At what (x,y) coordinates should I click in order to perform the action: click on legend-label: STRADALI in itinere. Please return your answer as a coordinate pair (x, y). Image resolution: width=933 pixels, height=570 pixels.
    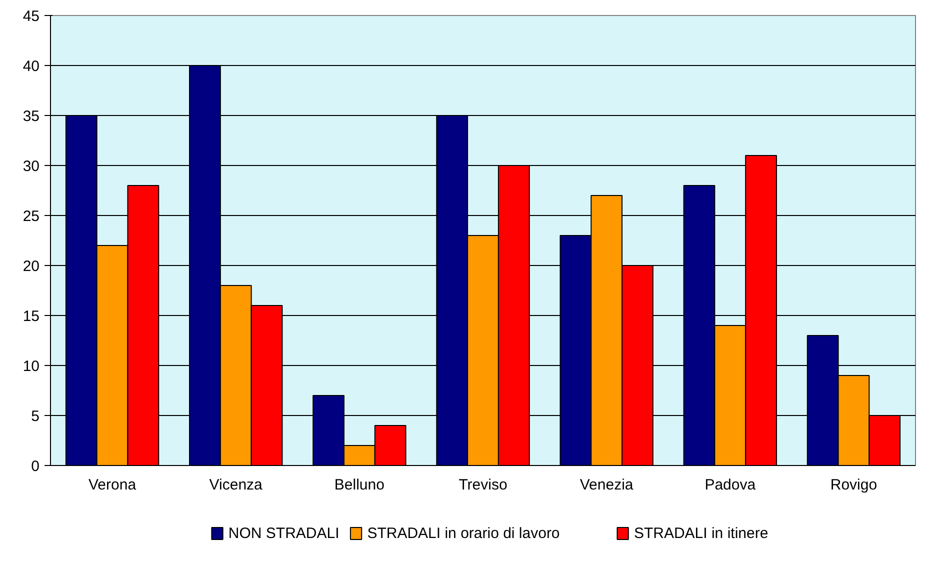
    Looking at the image, I should click on (701, 533).